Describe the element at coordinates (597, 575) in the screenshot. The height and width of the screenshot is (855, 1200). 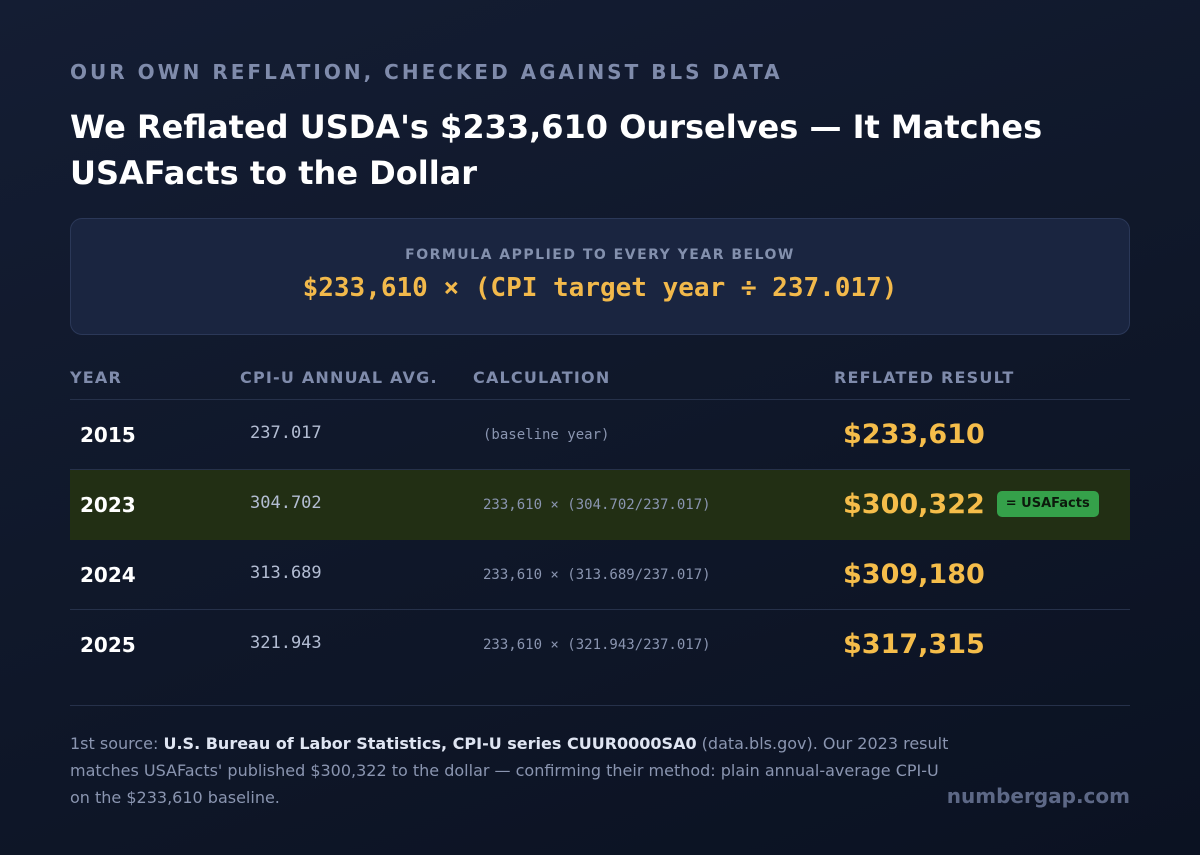
I see `row-calculation: 233,610 × (313.689/237.017)` at that location.